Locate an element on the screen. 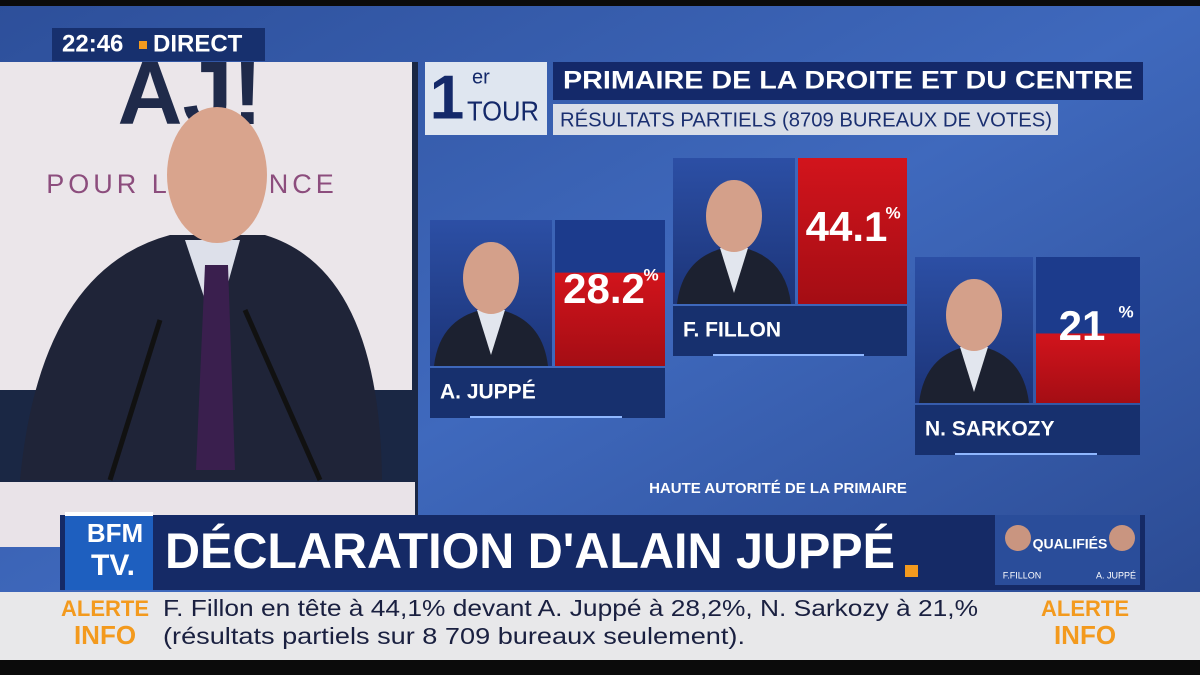  candidate-name: F. FILLON is located at coordinates (732, 330).